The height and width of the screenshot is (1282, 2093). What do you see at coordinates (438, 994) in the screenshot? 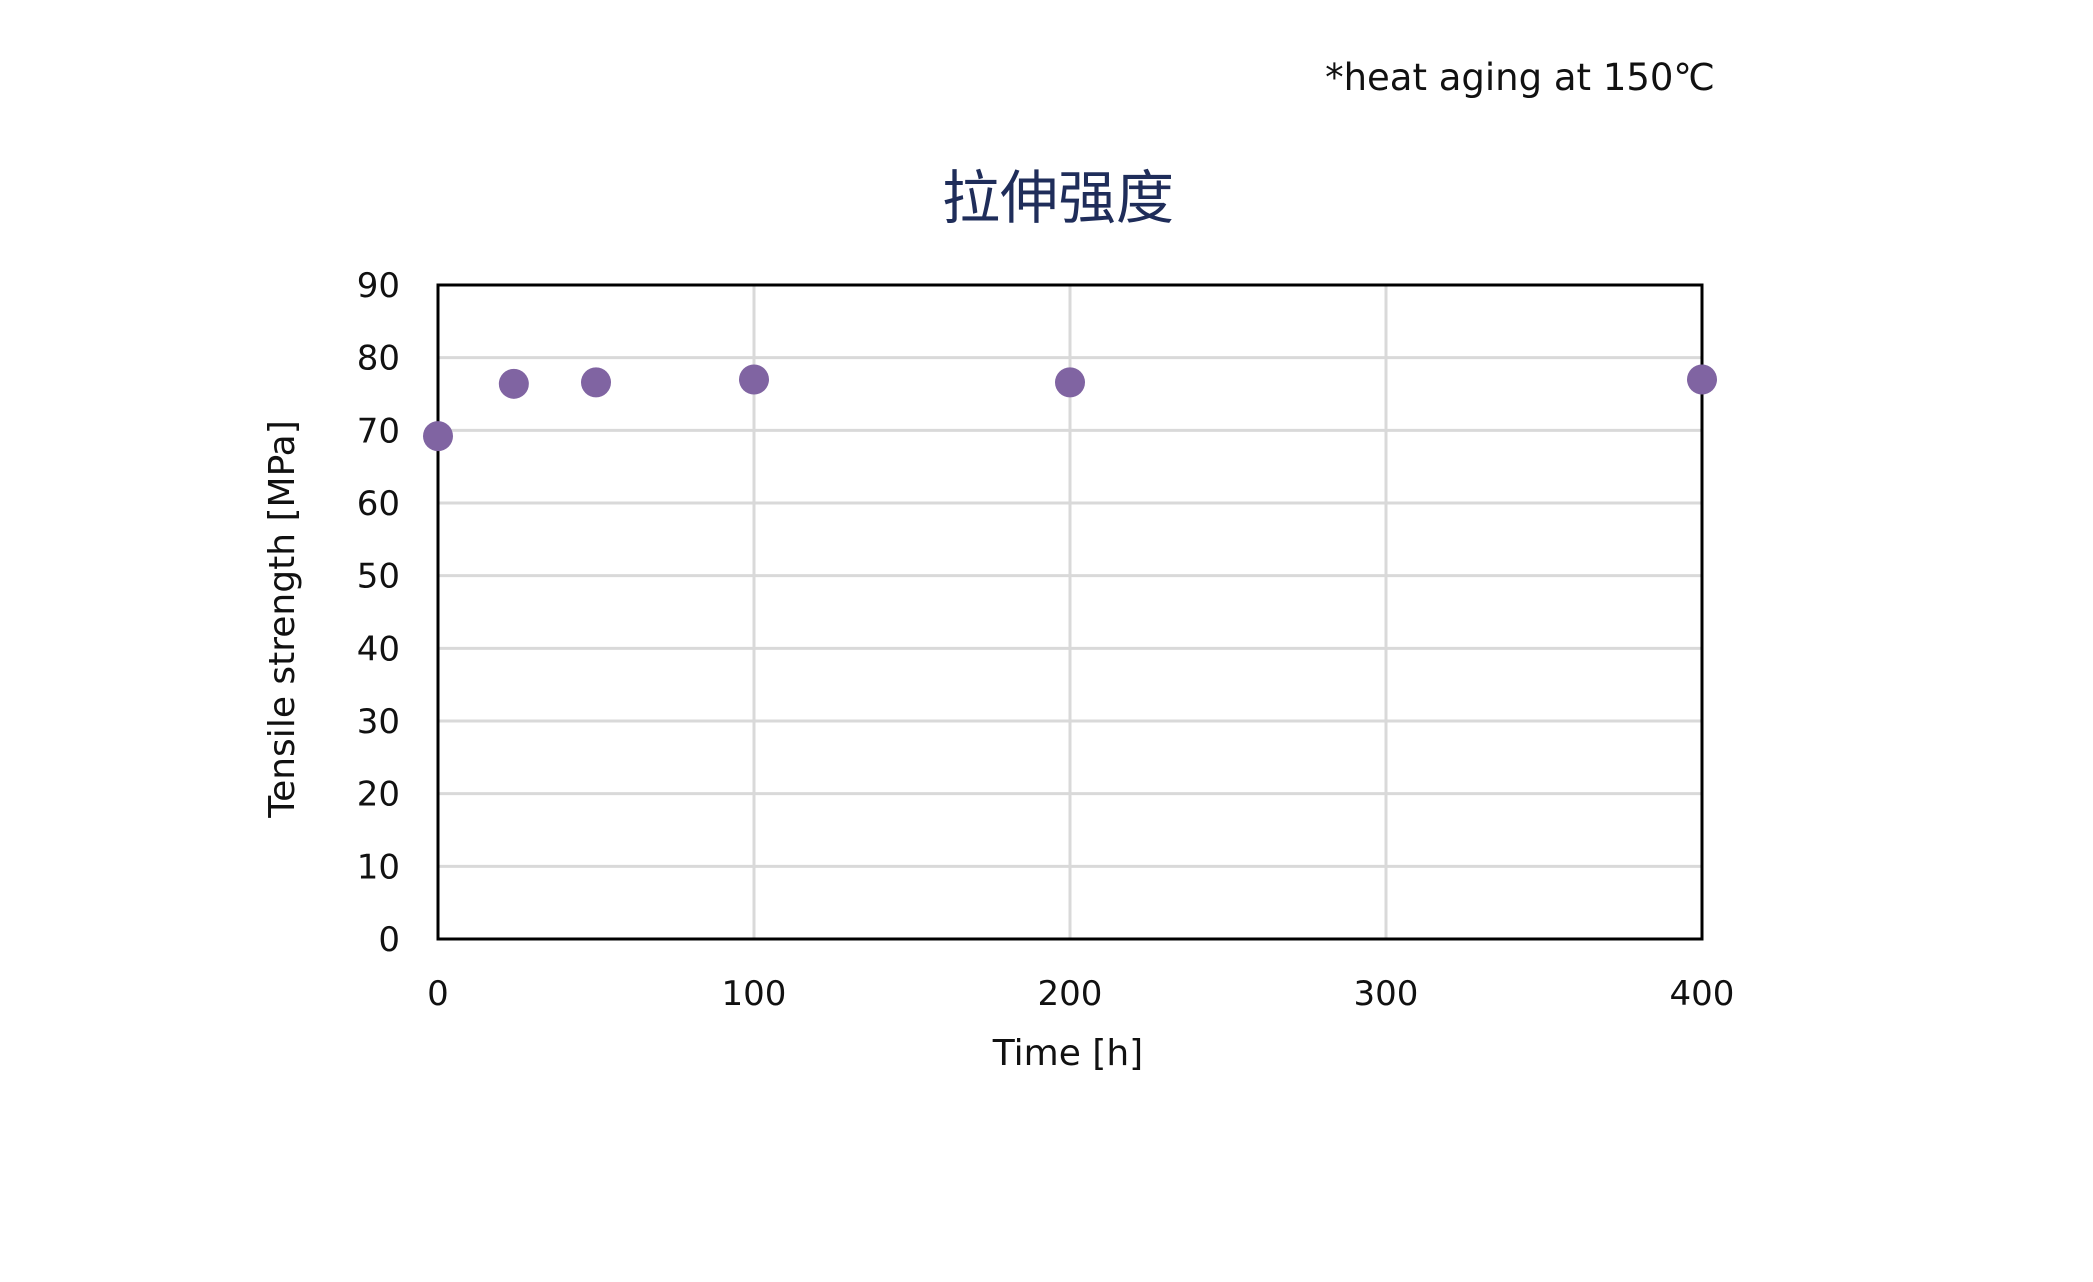
I see `x-tick-label-0: 0` at bounding box center [438, 994].